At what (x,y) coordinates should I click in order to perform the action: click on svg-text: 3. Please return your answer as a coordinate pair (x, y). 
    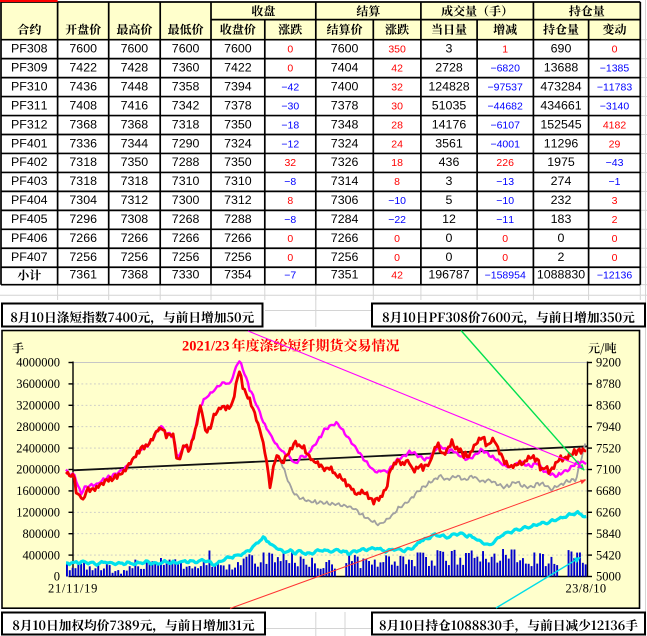
    Looking at the image, I should click on (449, 49).